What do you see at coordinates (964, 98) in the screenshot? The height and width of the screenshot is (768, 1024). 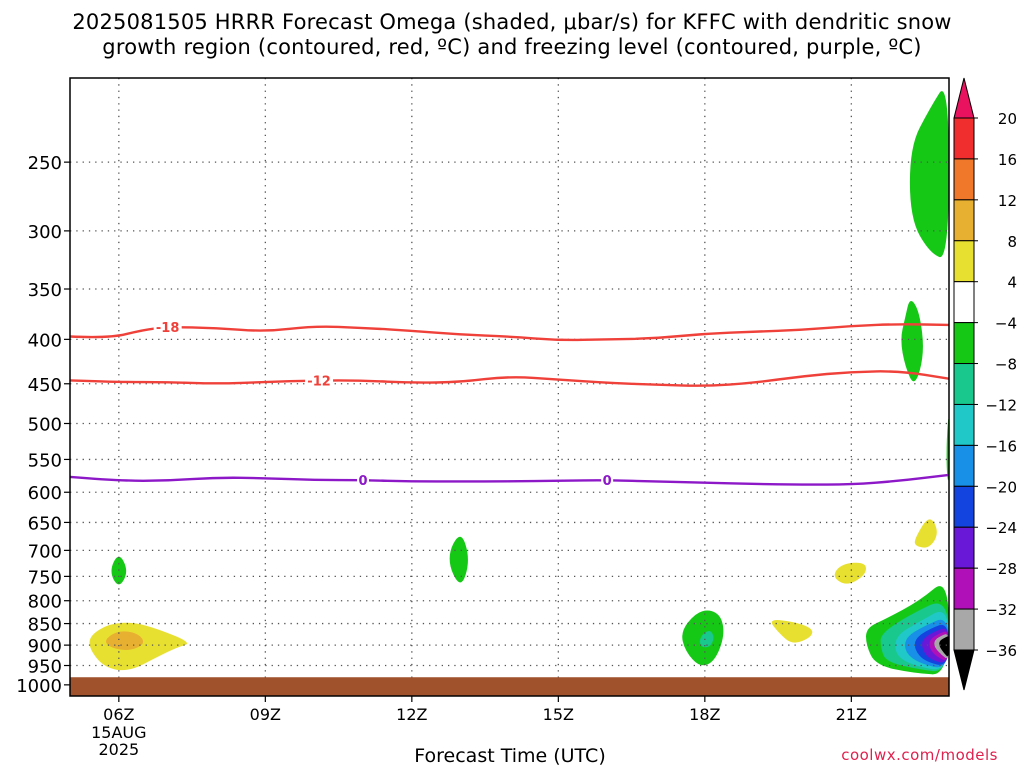 I see `colorbar-top-arrow` at bounding box center [964, 98].